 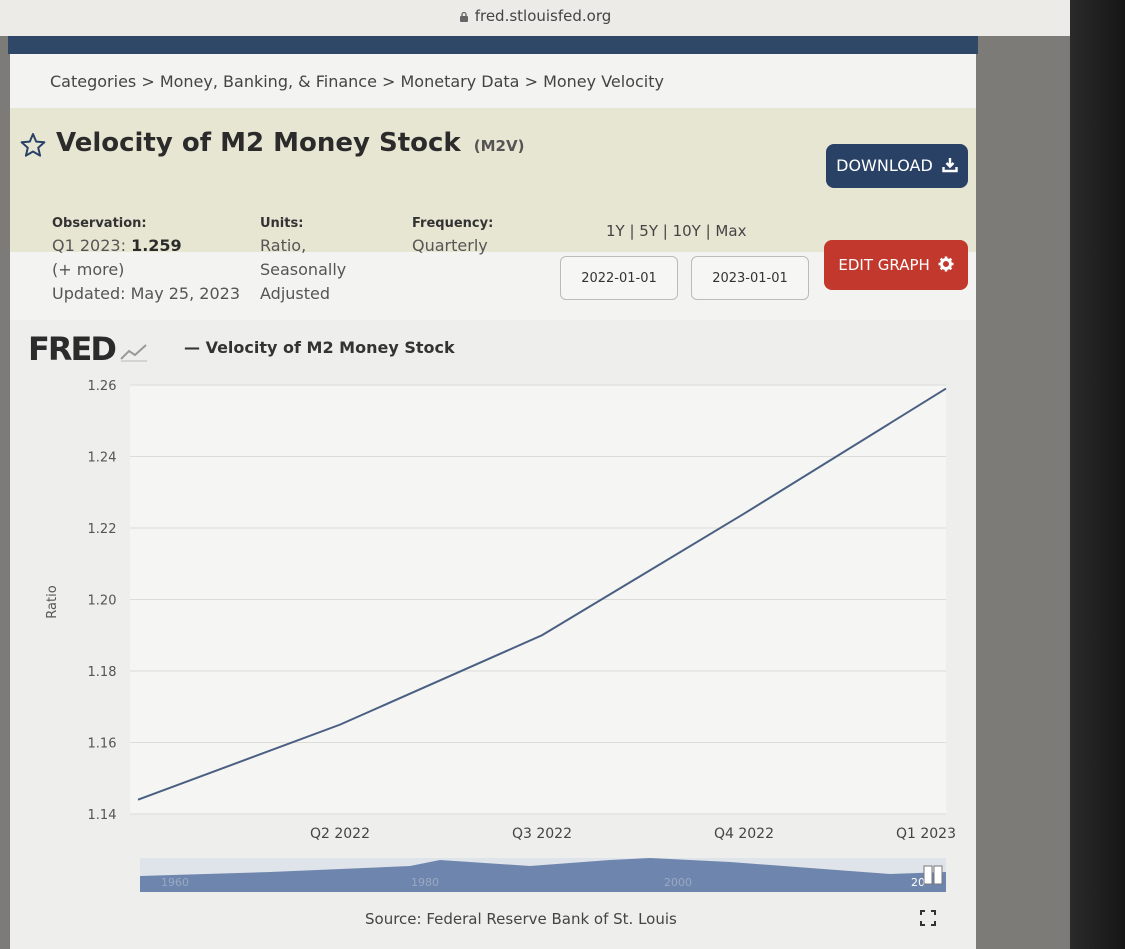 What do you see at coordinates (102, 386) in the screenshot?
I see `y-tick-label: 1.26` at bounding box center [102, 386].